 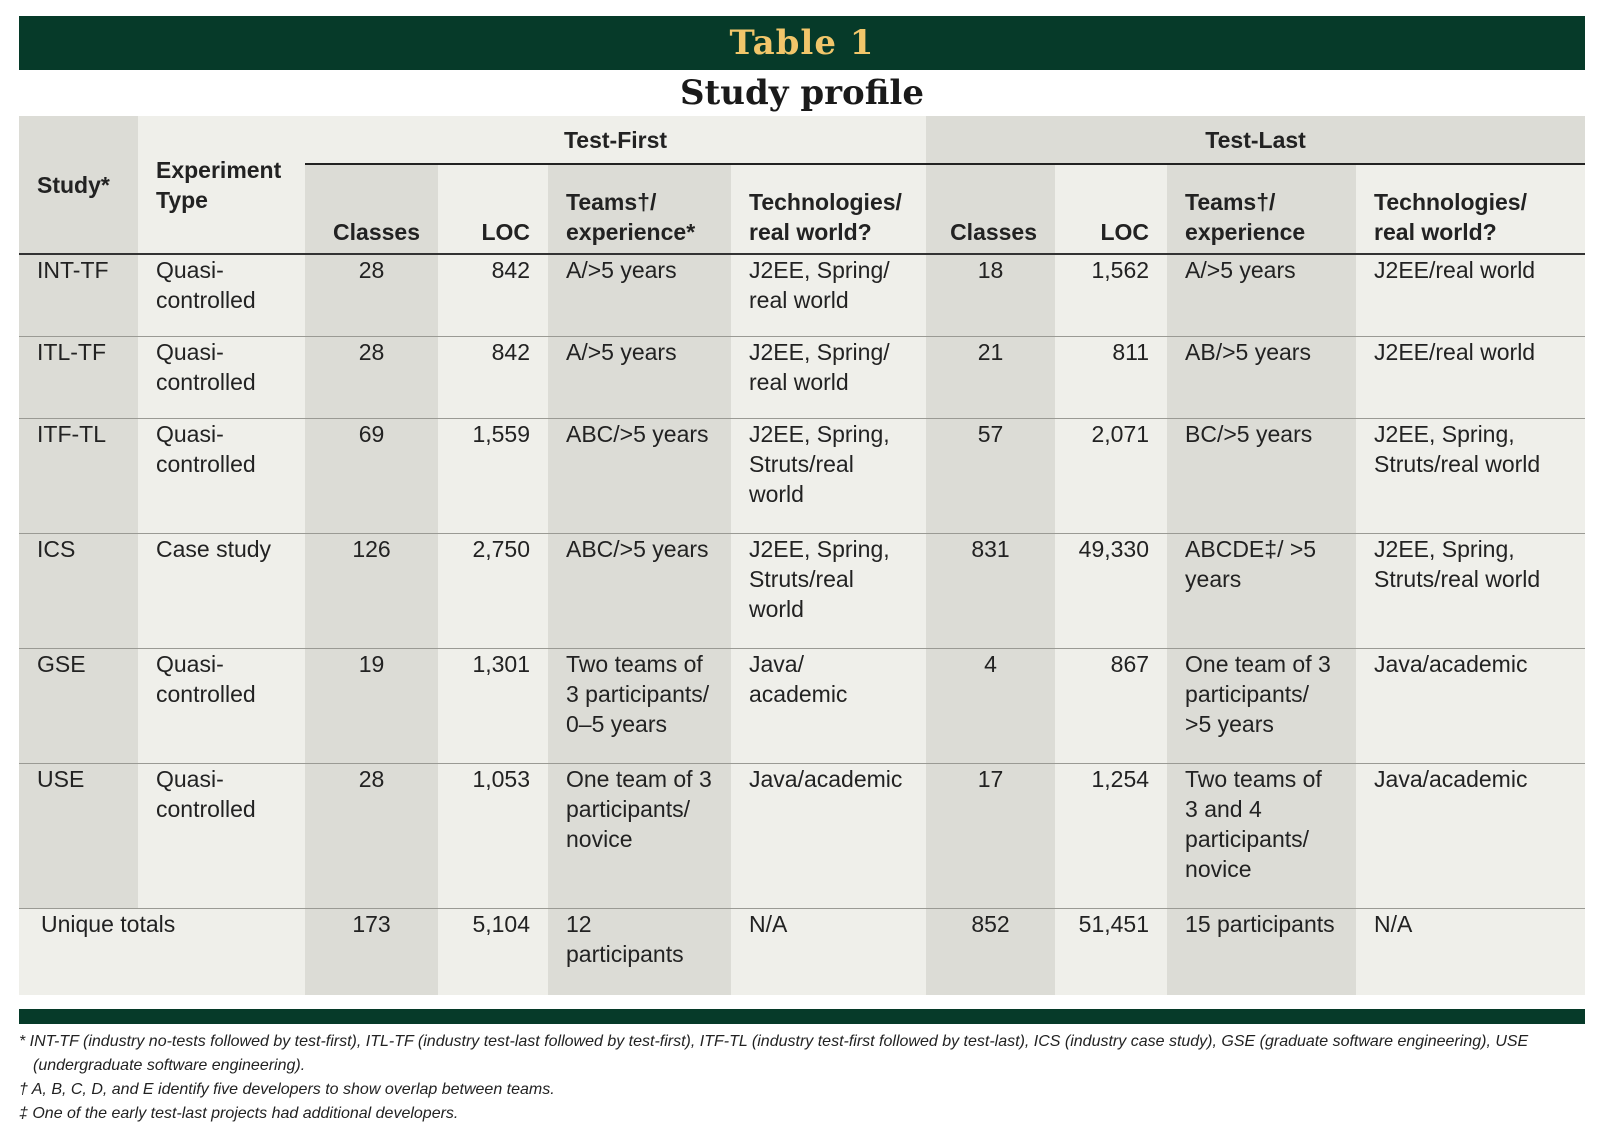 What do you see at coordinates (991, 475) in the screenshot?
I see `cell-tl-classes: 57` at bounding box center [991, 475].